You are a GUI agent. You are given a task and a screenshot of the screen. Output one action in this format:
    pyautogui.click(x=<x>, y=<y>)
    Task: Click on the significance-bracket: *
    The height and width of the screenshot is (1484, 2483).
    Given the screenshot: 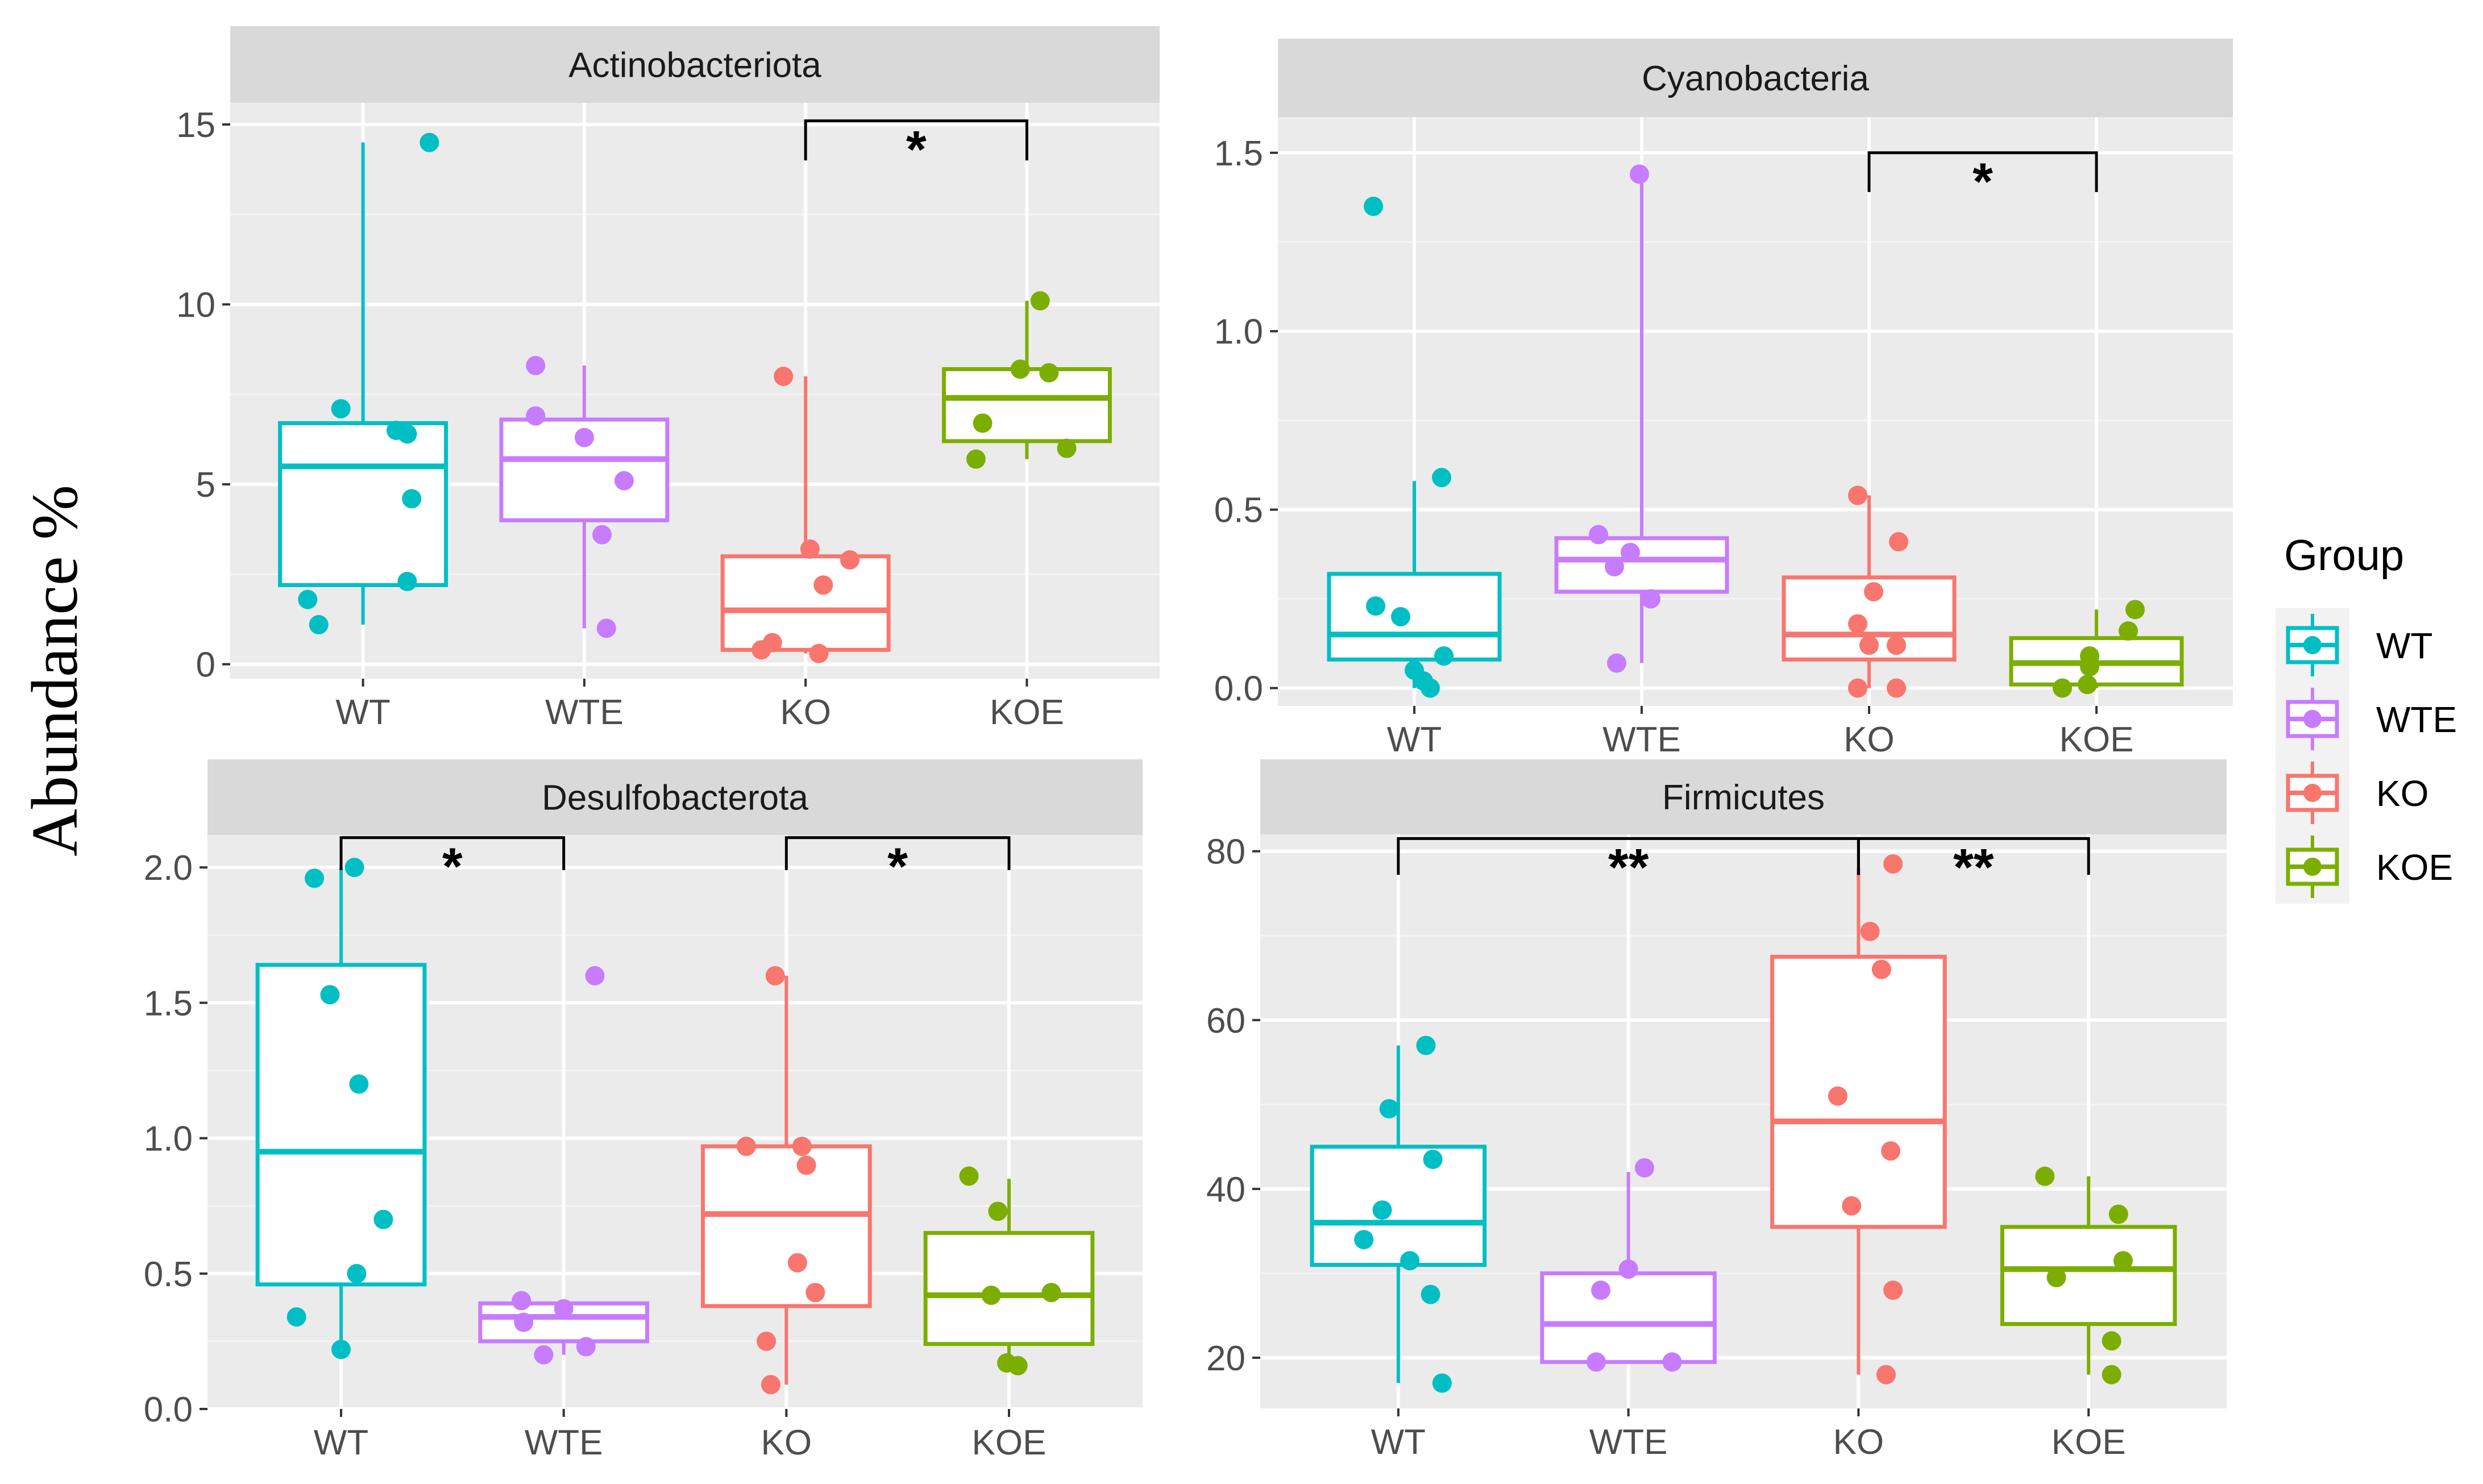 What is the action you would take?
    pyautogui.click(x=1982, y=181)
    